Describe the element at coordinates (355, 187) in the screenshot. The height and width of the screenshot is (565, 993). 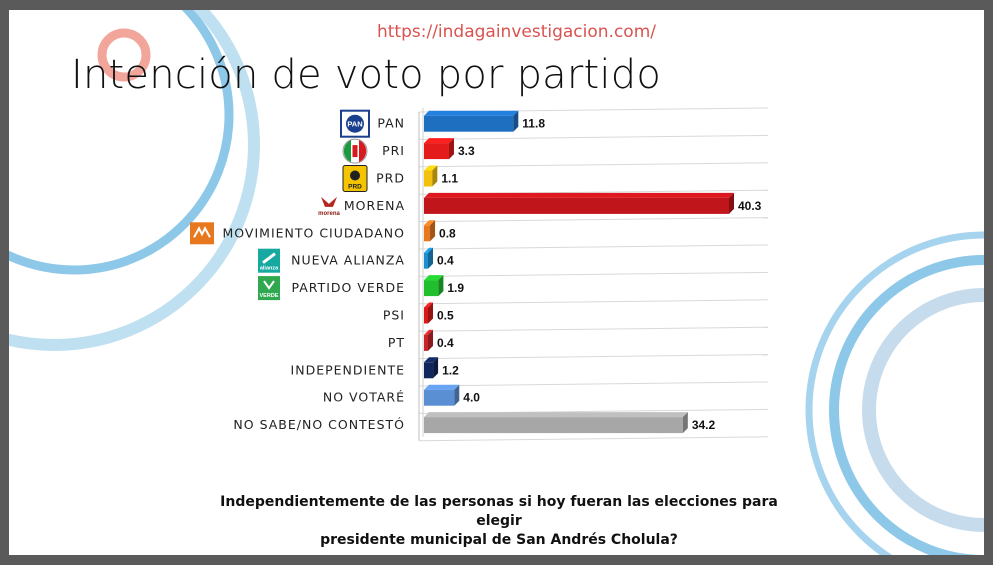
I see `prd-logo-text: PRD` at that location.